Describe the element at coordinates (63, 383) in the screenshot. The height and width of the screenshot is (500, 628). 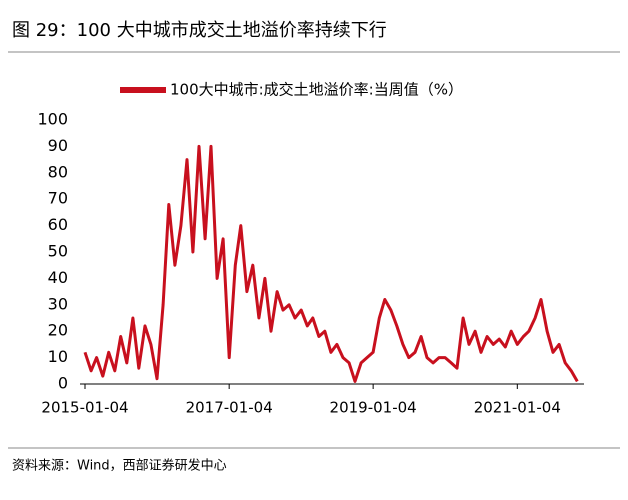
I see `y-tick-label: 0` at that location.